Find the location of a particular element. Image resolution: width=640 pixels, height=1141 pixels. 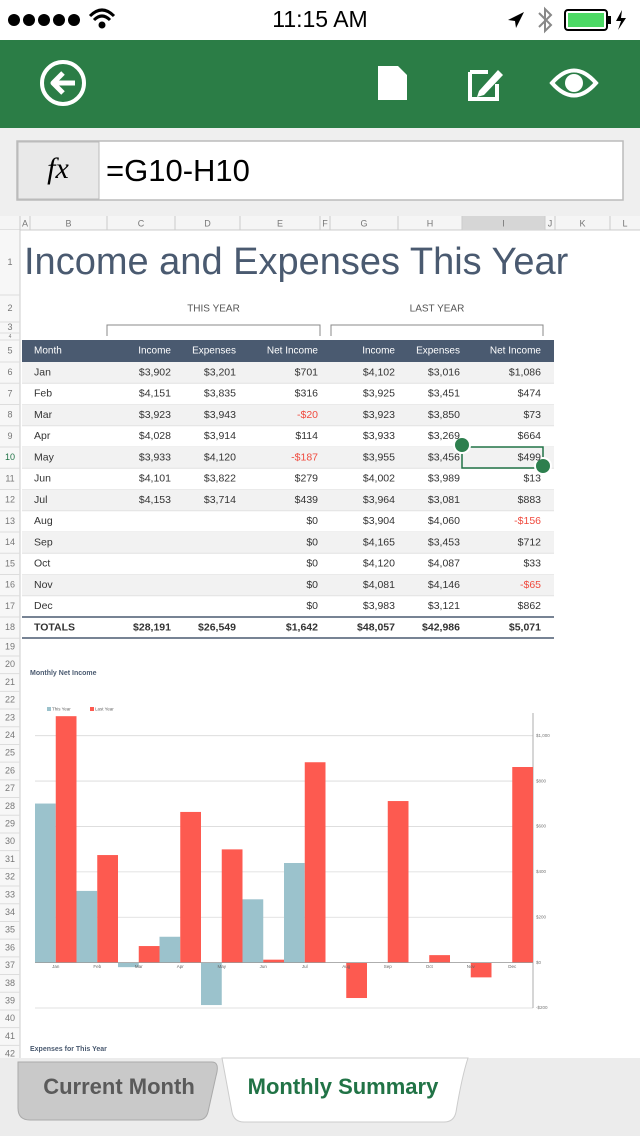

row-header: 1 is located at coordinates (9, 262).